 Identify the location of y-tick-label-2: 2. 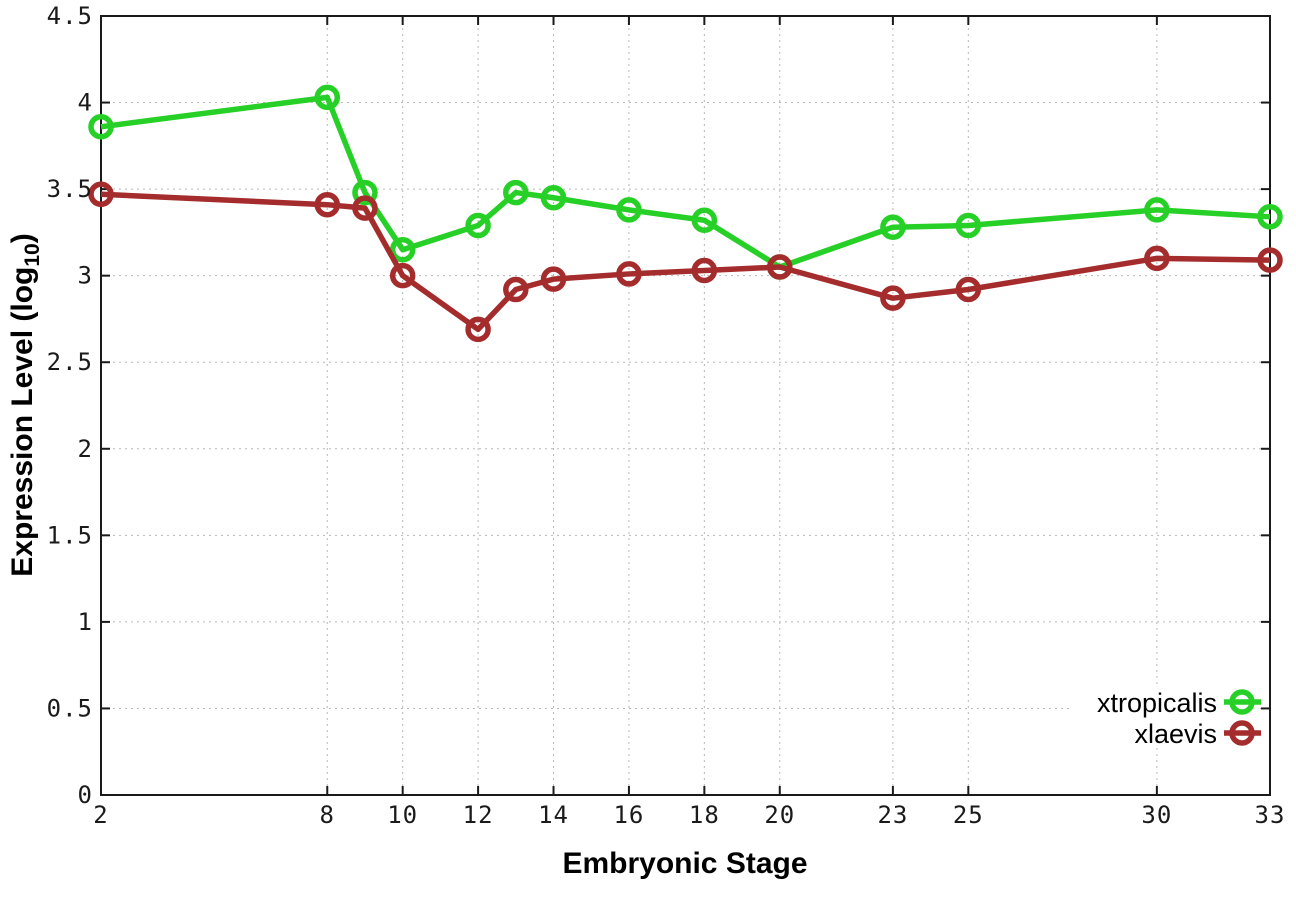
(85, 449).